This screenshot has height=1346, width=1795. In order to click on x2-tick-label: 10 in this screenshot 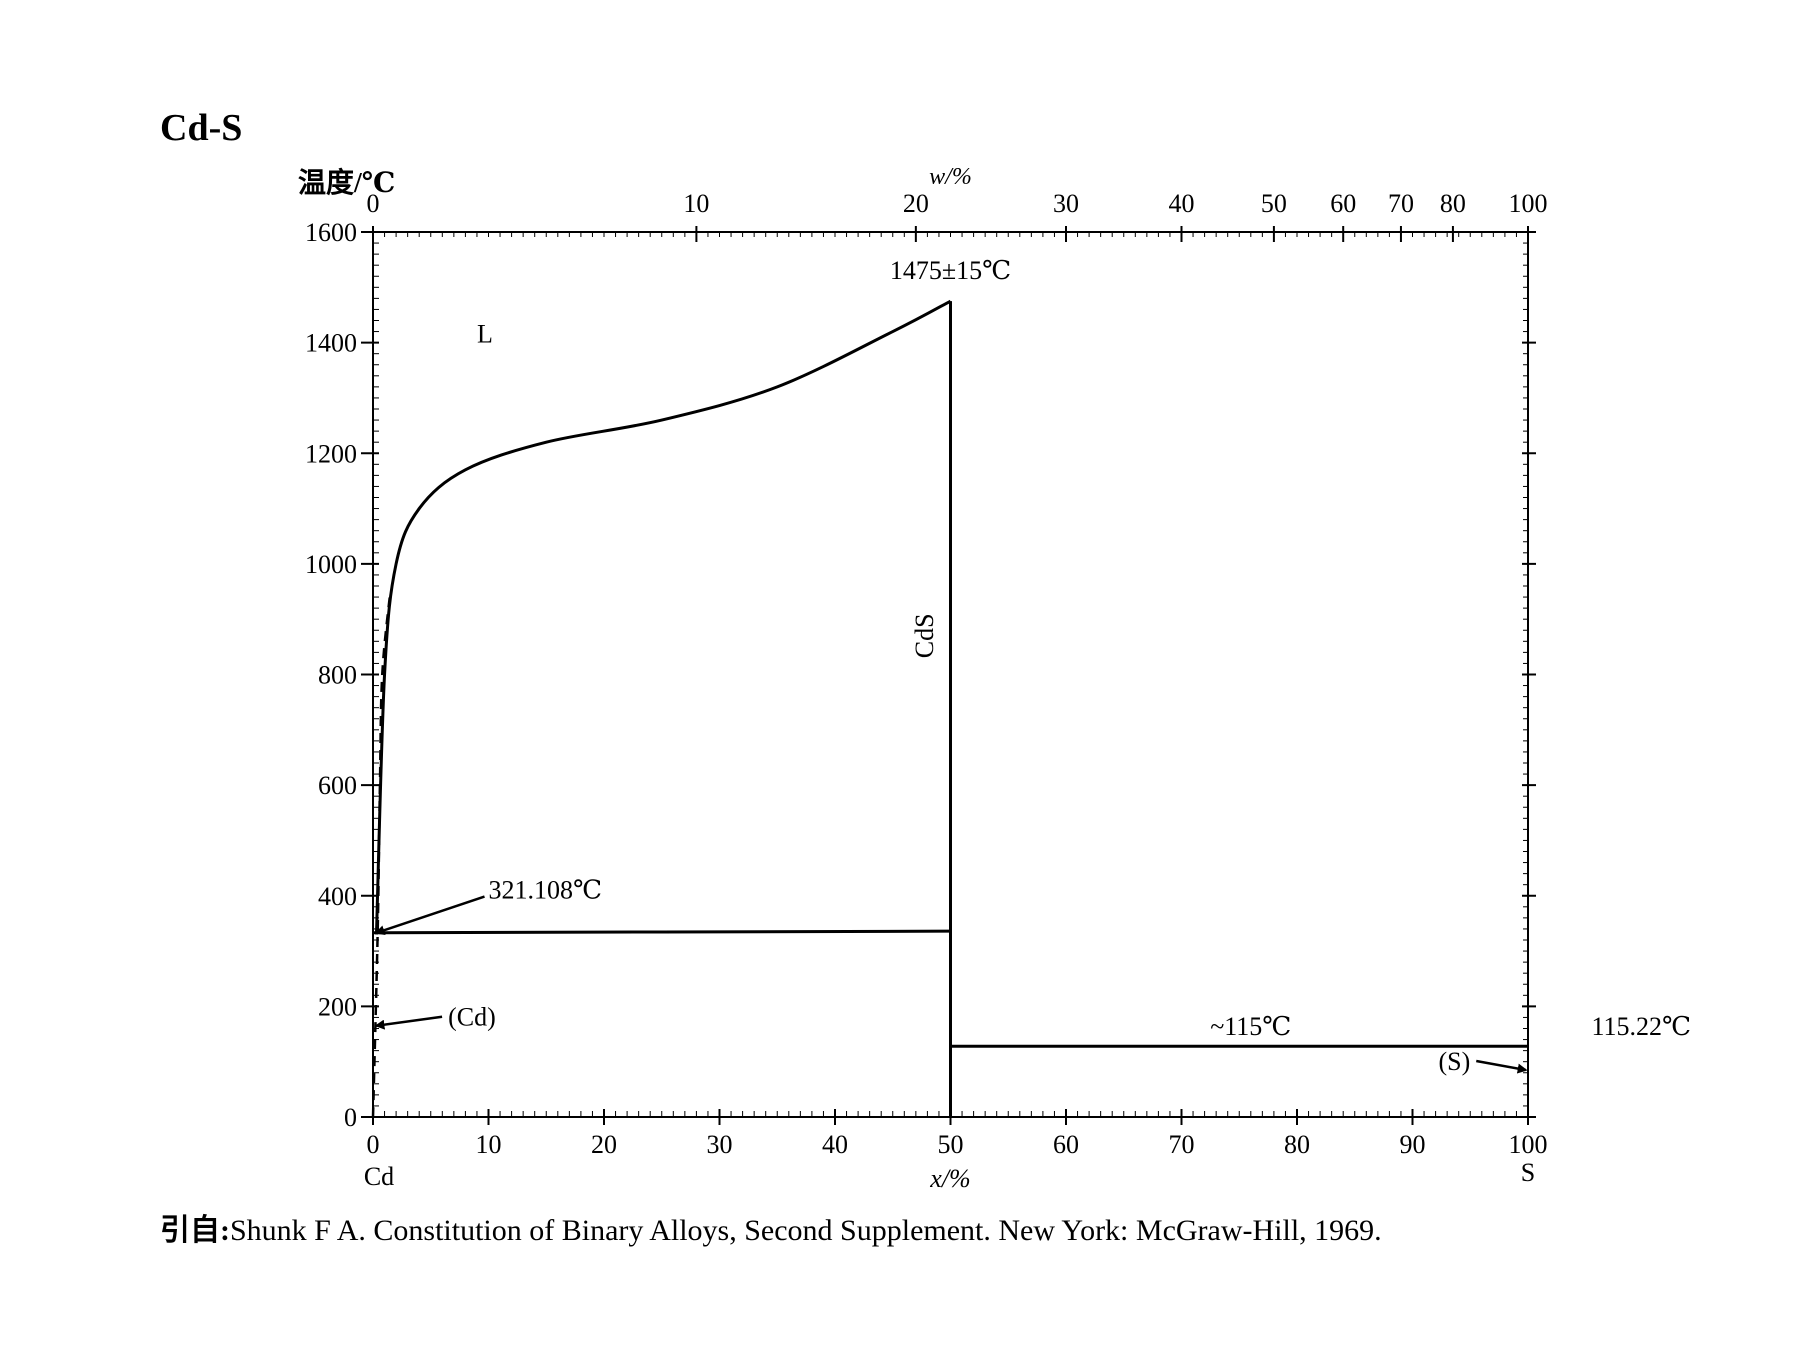, I will do `click(696, 203)`.